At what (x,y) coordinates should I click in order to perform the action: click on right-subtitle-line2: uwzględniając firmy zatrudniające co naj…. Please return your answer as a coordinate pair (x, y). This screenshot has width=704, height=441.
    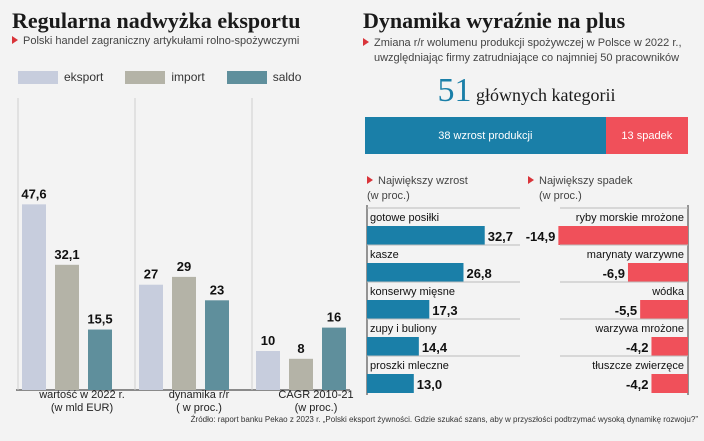
    Looking at the image, I should click on (527, 58).